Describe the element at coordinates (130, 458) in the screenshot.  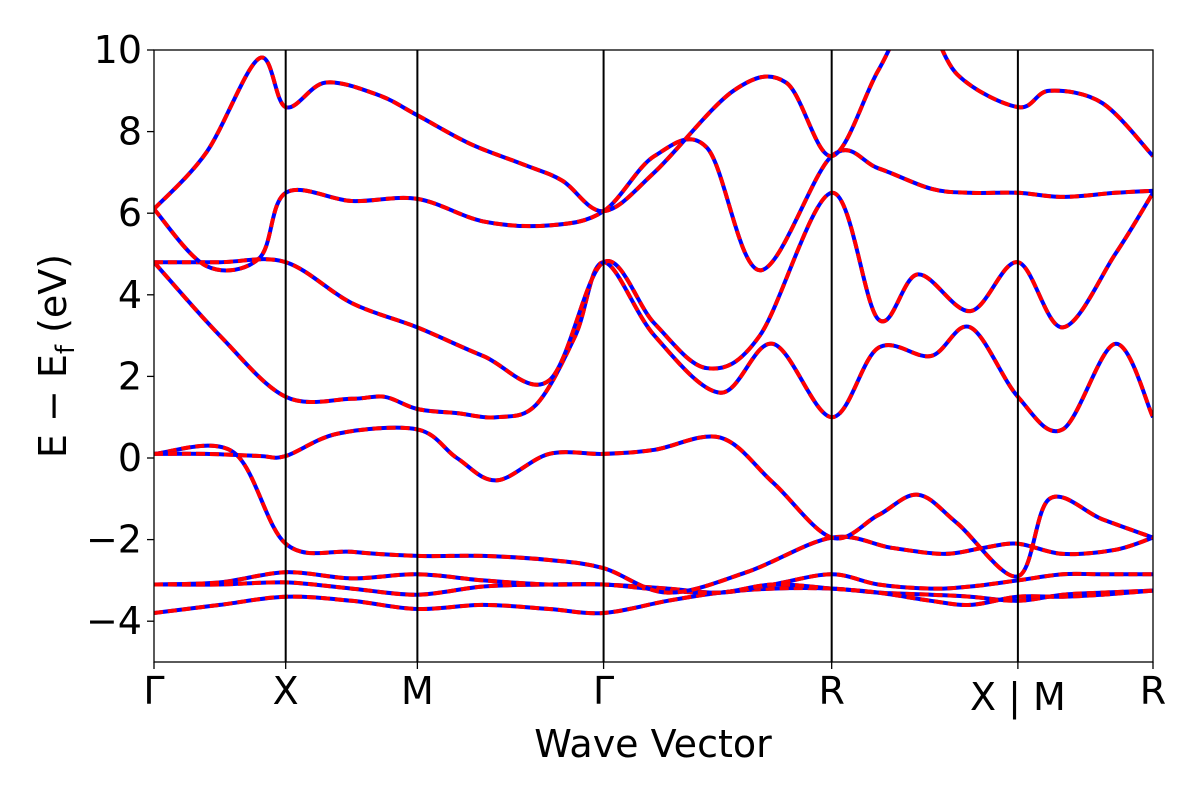
I see `y-tick-label: 0` at that location.